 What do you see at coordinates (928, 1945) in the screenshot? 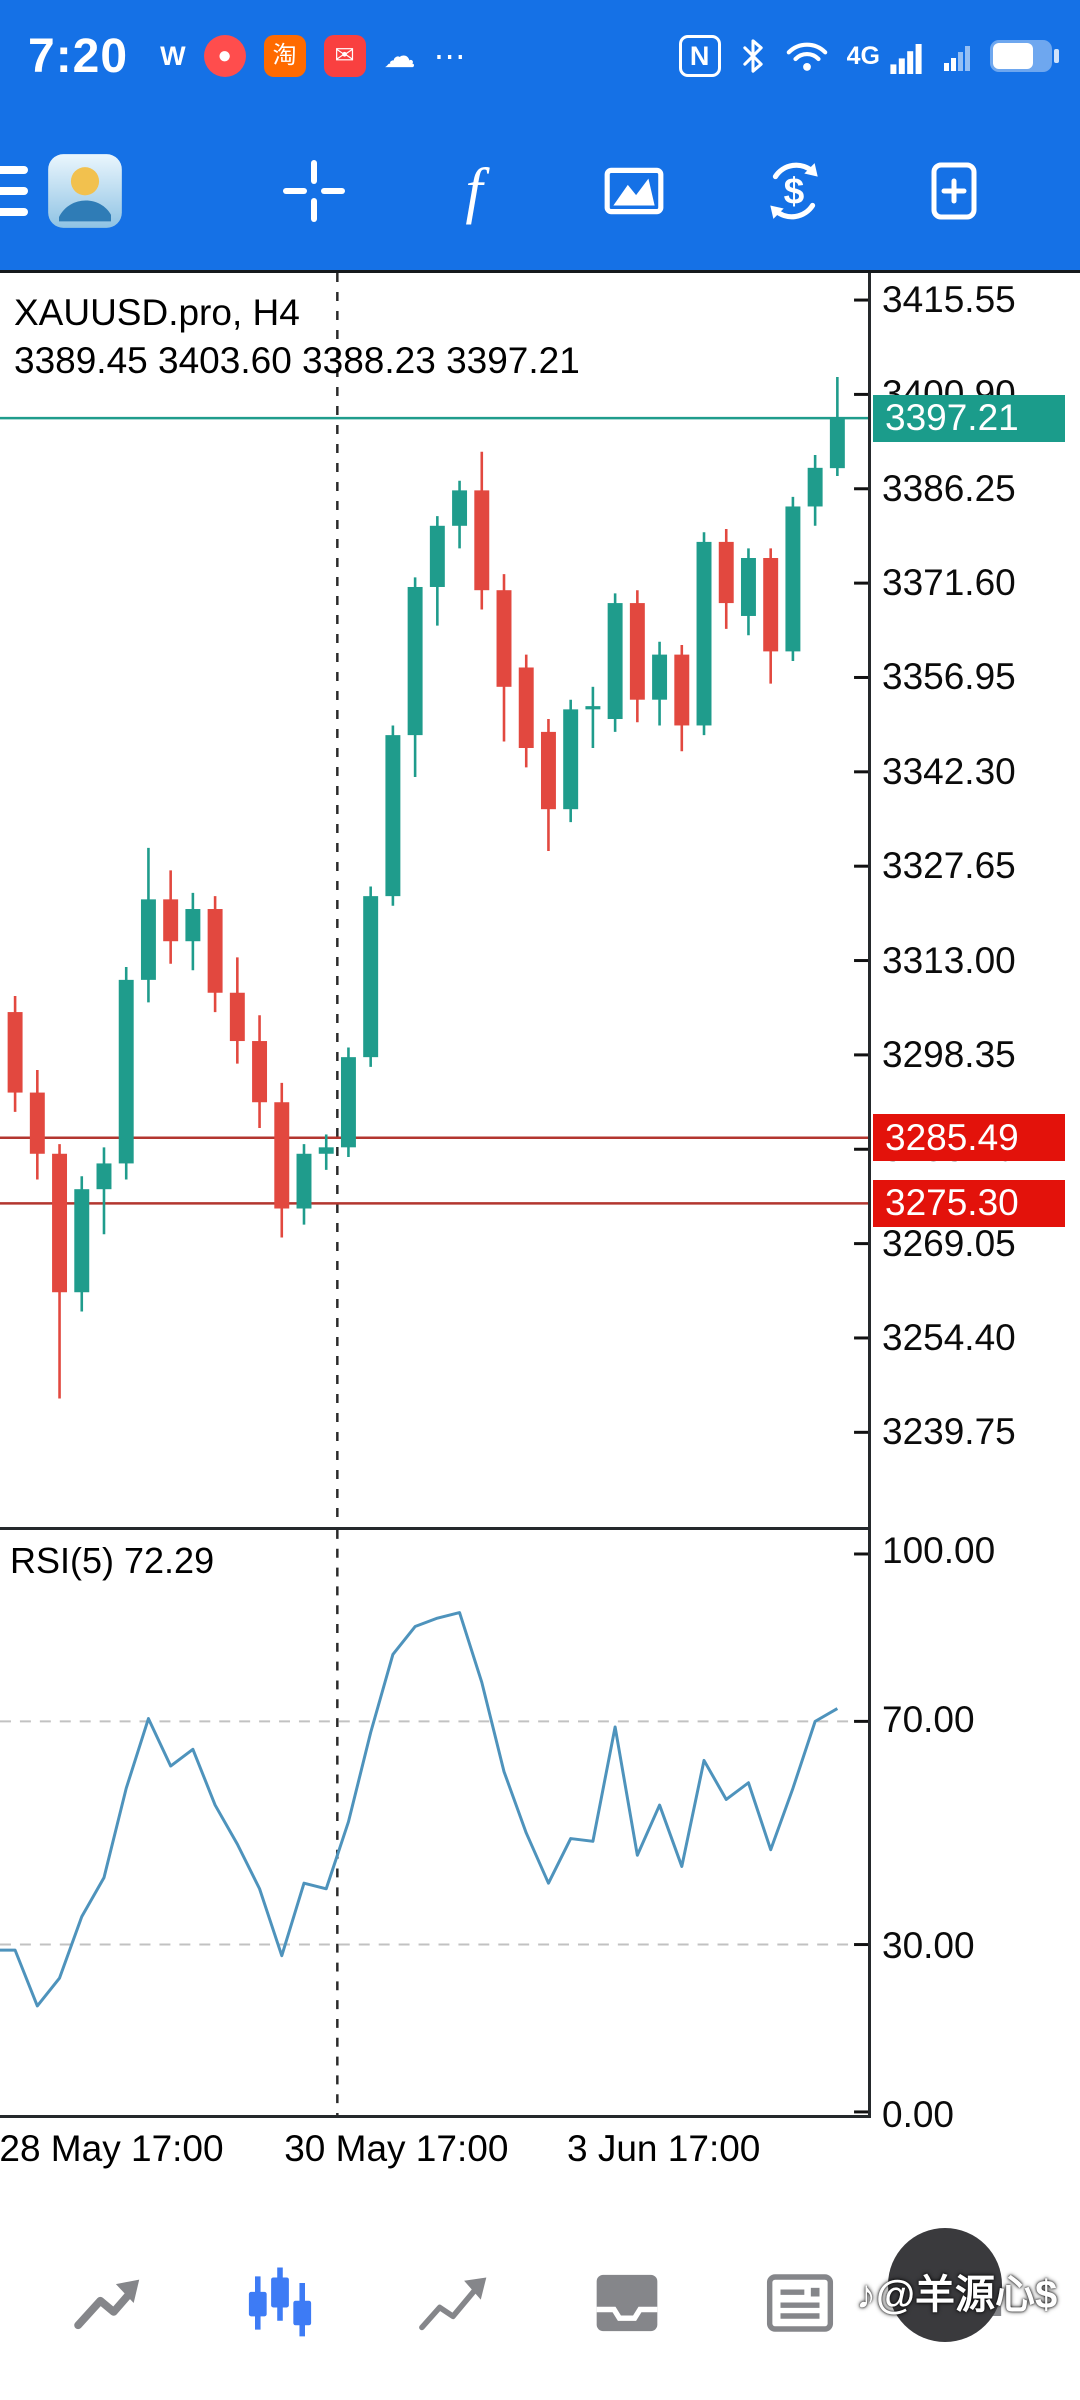
I see `axis-label: 30.00` at bounding box center [928, 1945].